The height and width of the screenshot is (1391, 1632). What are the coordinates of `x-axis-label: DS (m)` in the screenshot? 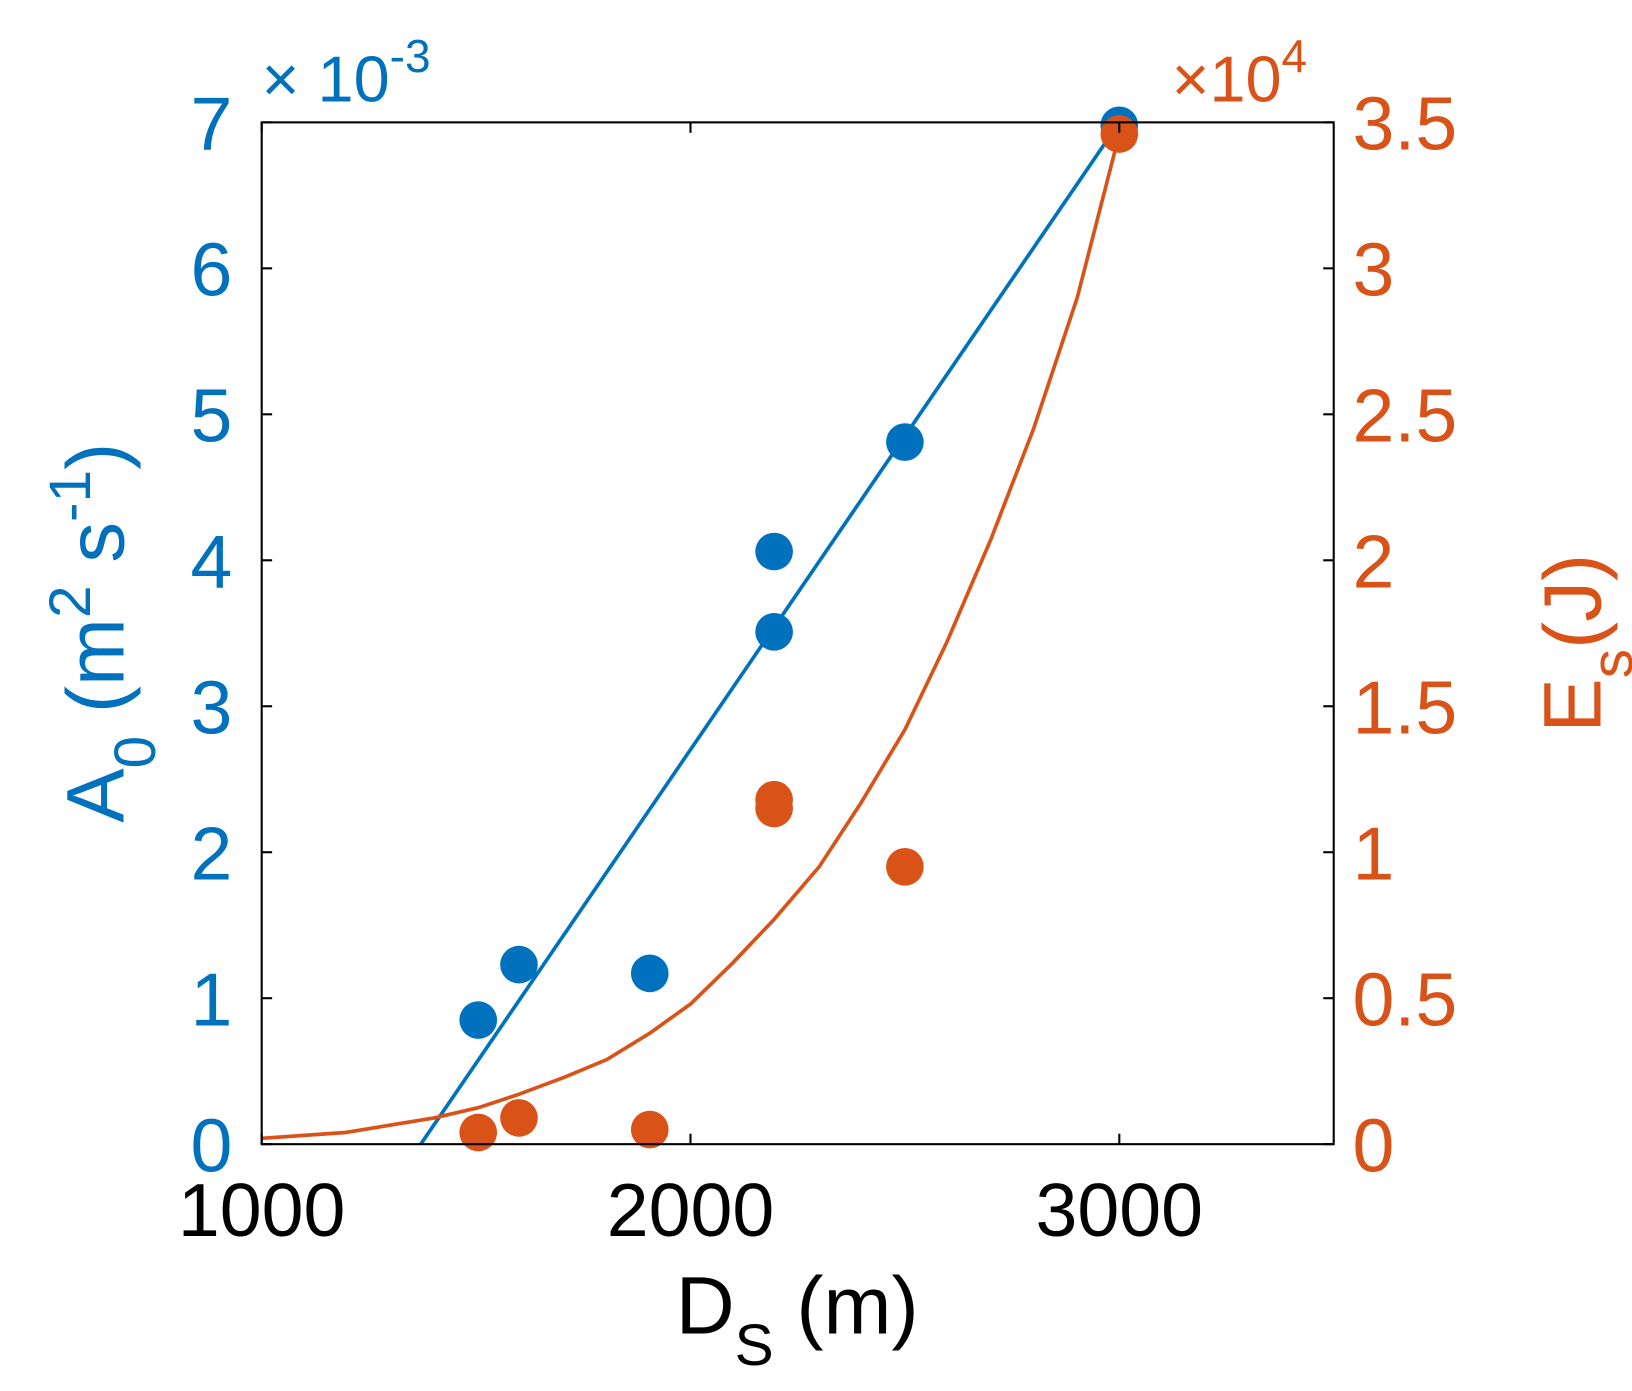 It's located at (797, 1318).